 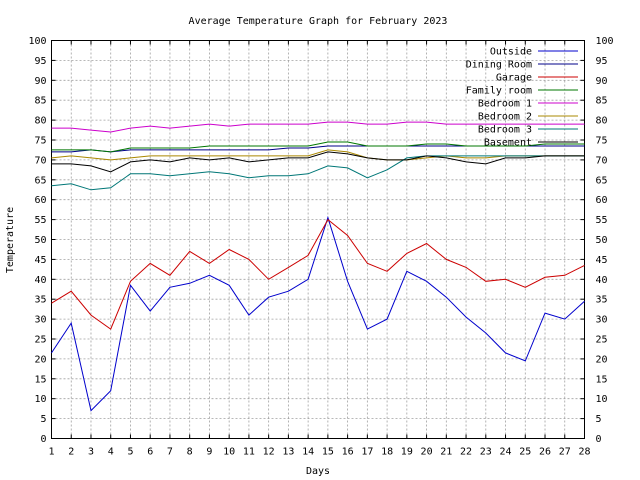 What do you see at coordinates (602, 320) in the screenshot?
I see `y-tick-label-right: 30` at bounding box center [602, 320].